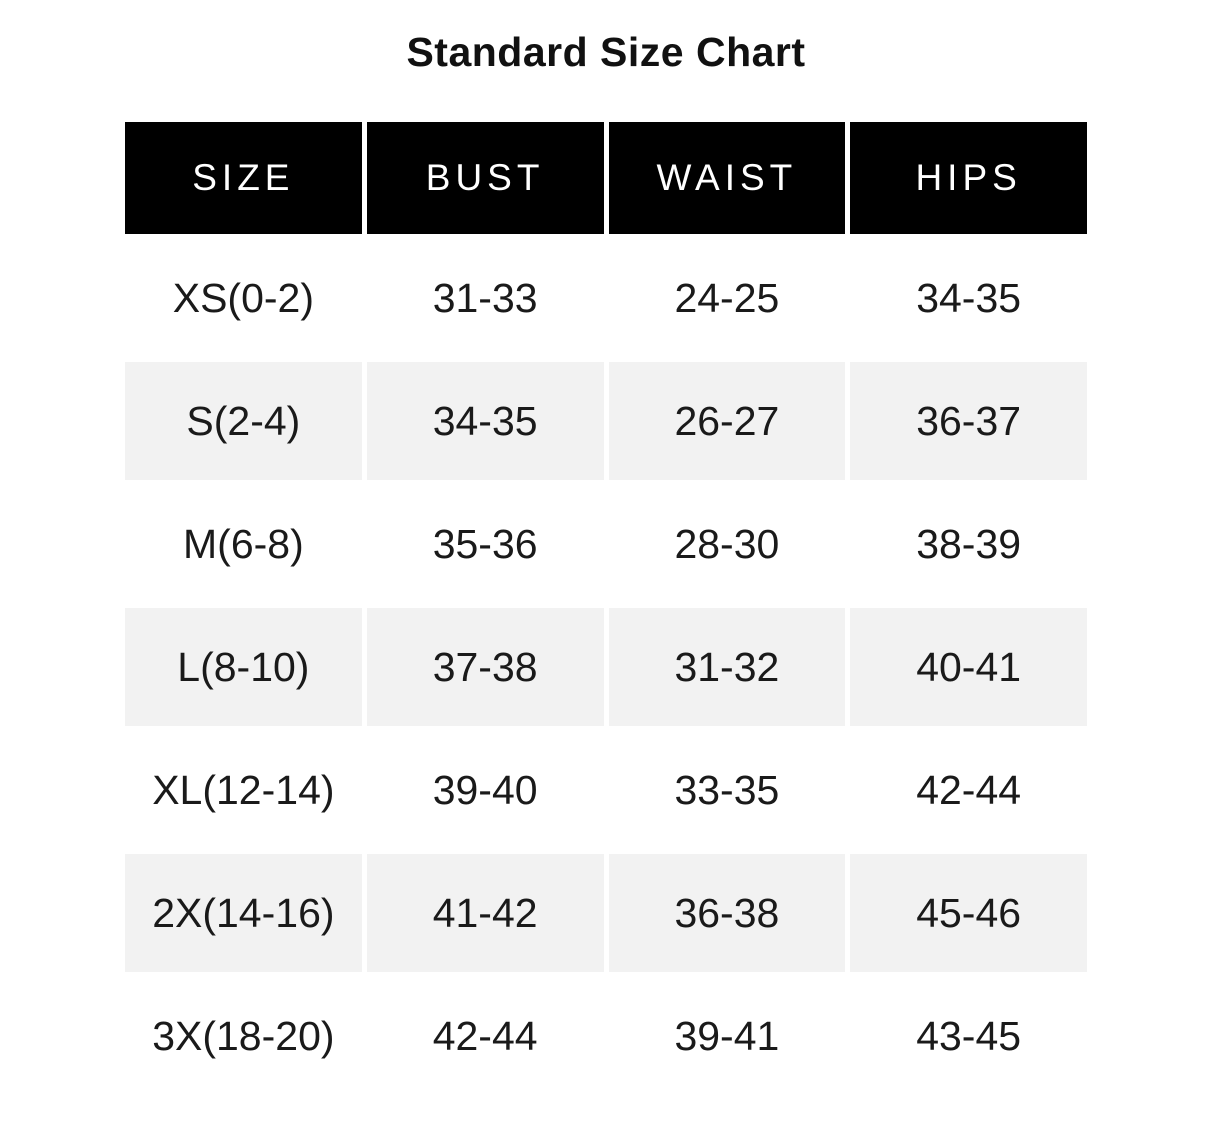  I want to click on cell-waist: 31-32, so click(727, 667).